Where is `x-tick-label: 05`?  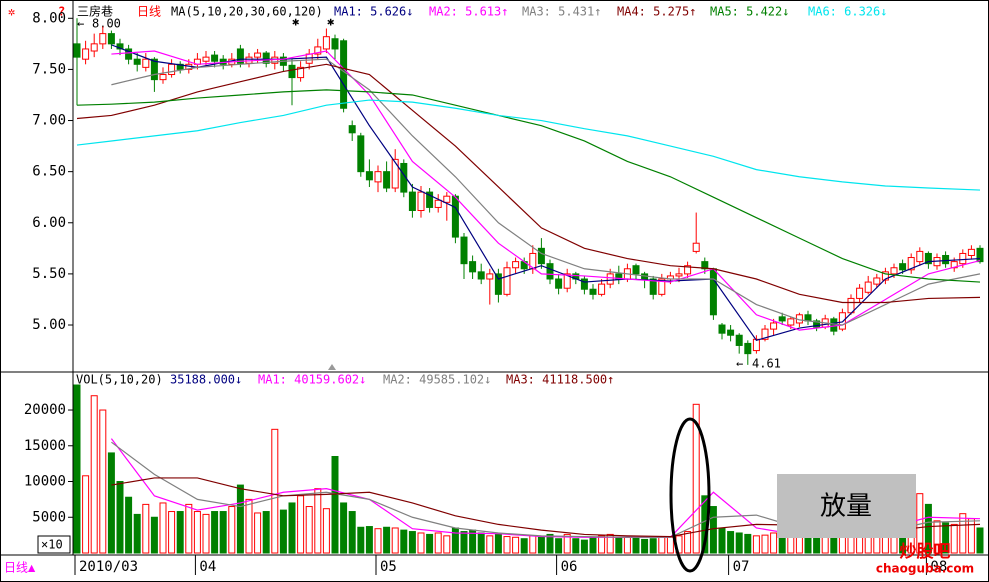 x-tick-label: 05 is located at coordinates (388, 567).